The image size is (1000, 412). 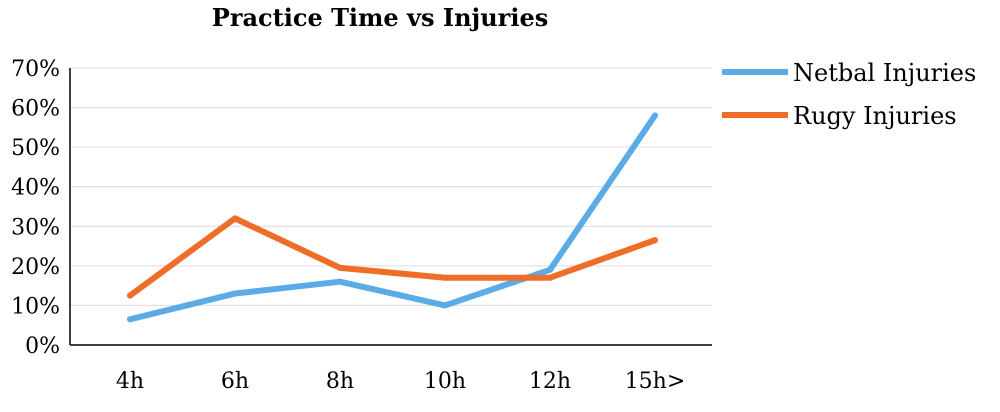 What do you see at coordinates (380, 17) in the screenshot?
I see `chart-title: Practice Time vs Injuries` at bounding box center [380, 17].